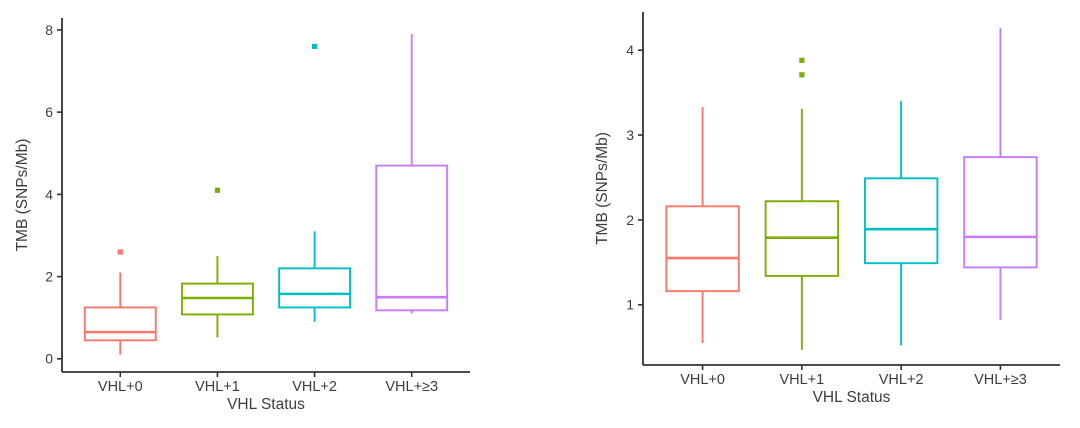  I want to click on y-tick-label: 3, so click(630, 135).